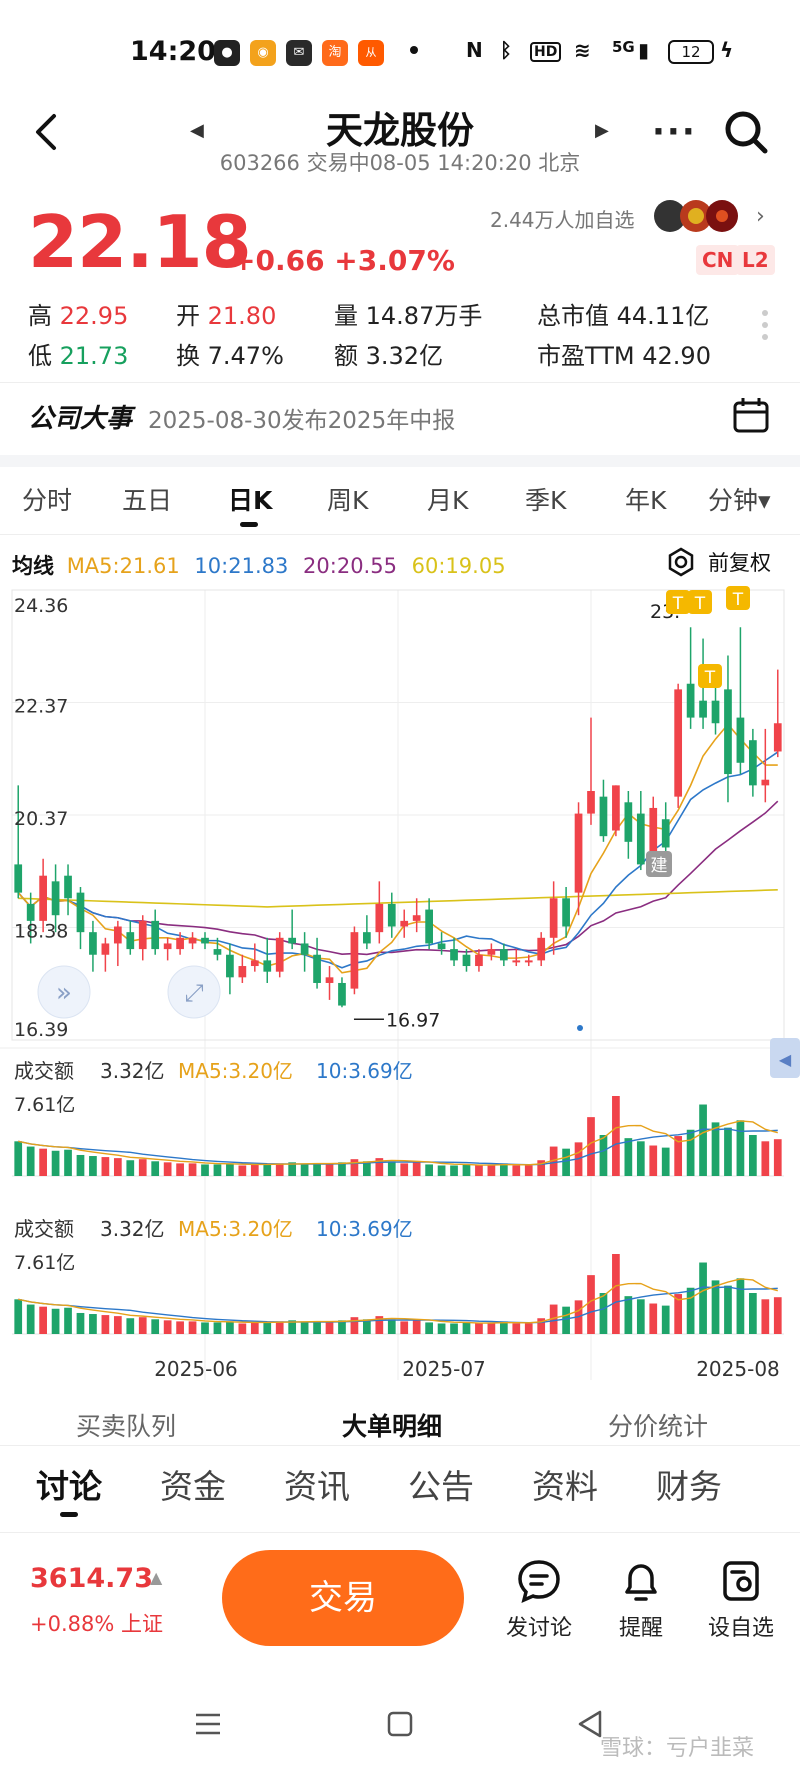 The height and width of the screenshot is (1778, 800). Describe the element at coordinates (91, 1578) in the screenshot. I see `index-value: 3614.73` at that location.